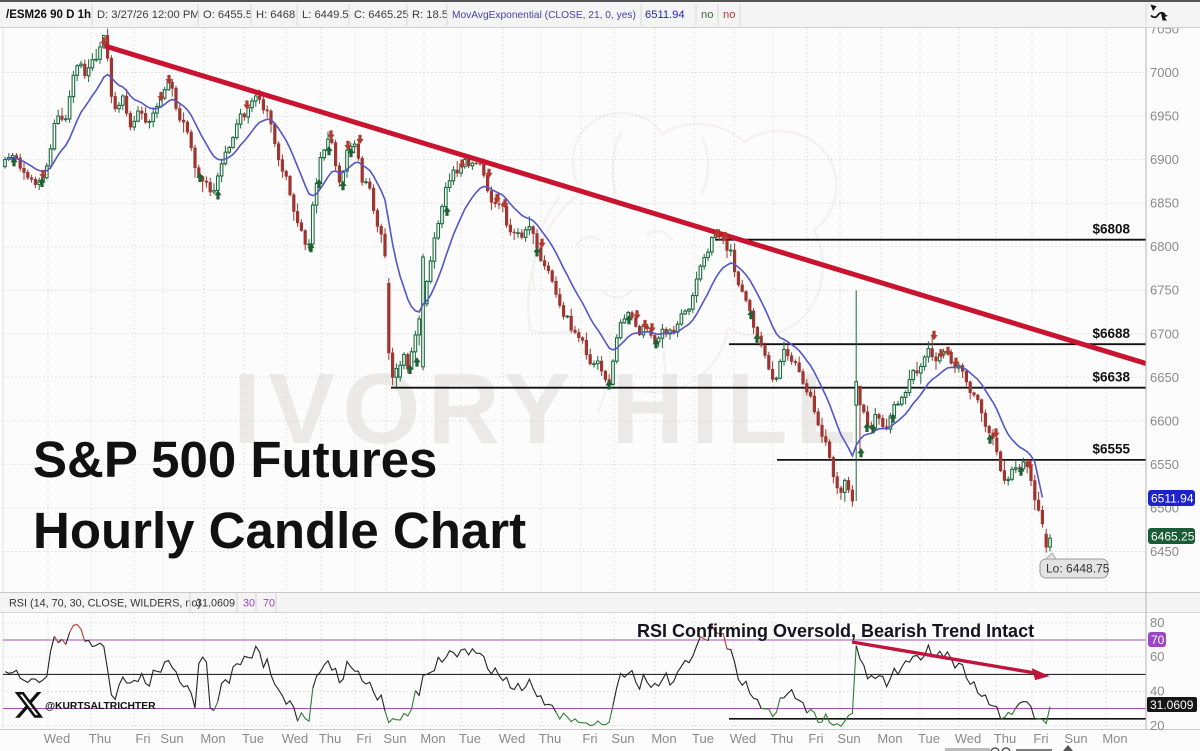 Image resolution: width=1200 pixels, height=751 pixels. What do you see at coordinates (1111, 449) in the screenshot?
I see `svg-text: $6555` at bounding box center [1111, 449].